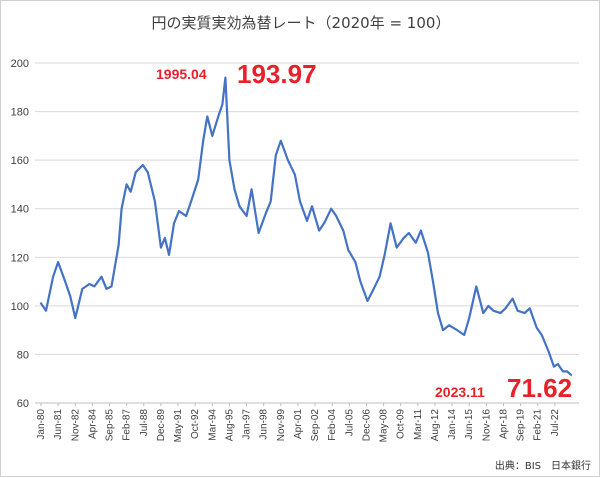 The height and width of the screenshot is (478, 600). What do you see at coordinates (20, 258) in the screenshot?
I see `y-tick-label: 120` at bounding box center [20, 258].